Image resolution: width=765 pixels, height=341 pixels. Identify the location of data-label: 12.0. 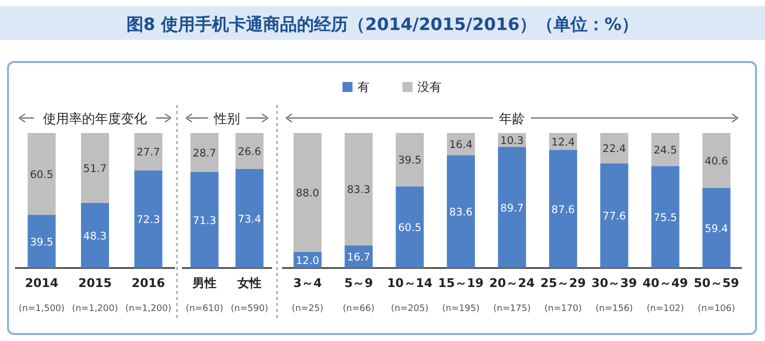
(308, 260).